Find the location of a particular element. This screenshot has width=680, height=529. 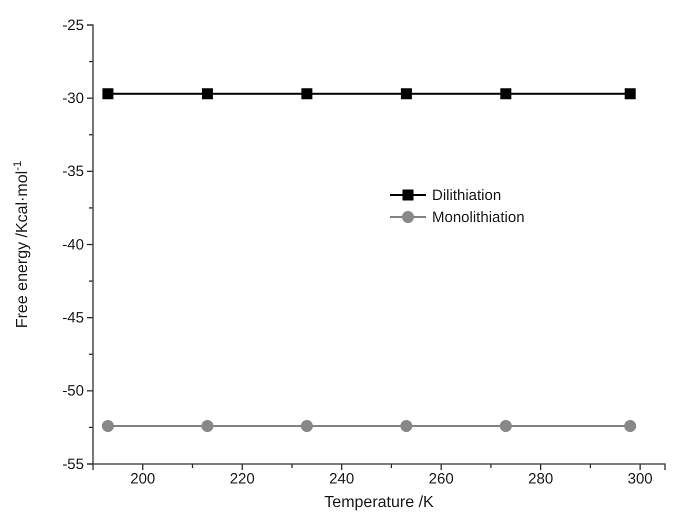

y-tick-label: -55 is located at coordinates (73, 464).